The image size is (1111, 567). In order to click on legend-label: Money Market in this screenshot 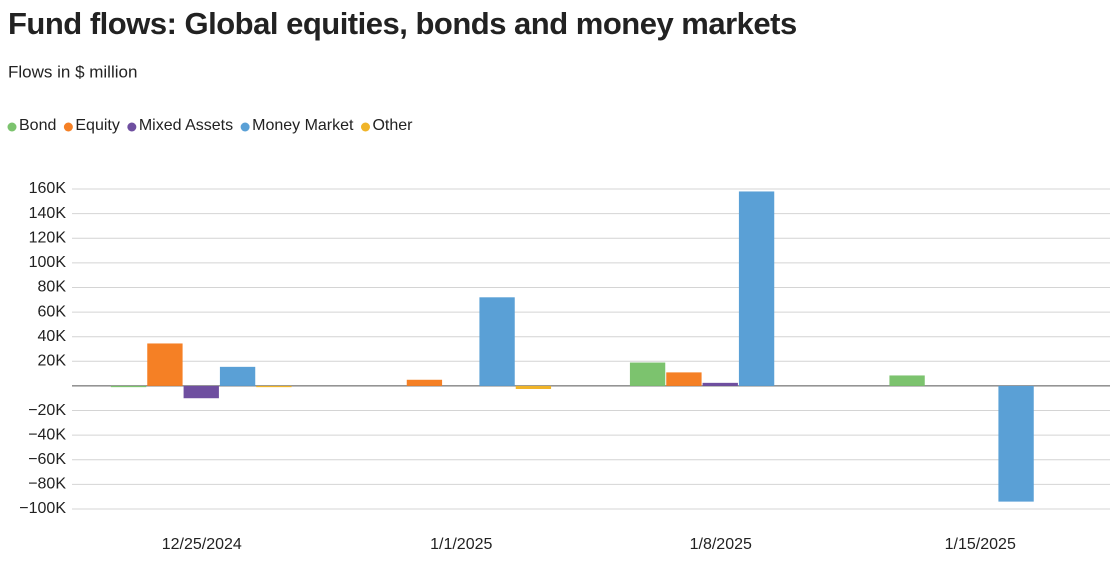, I will do `click(303, 125)`.